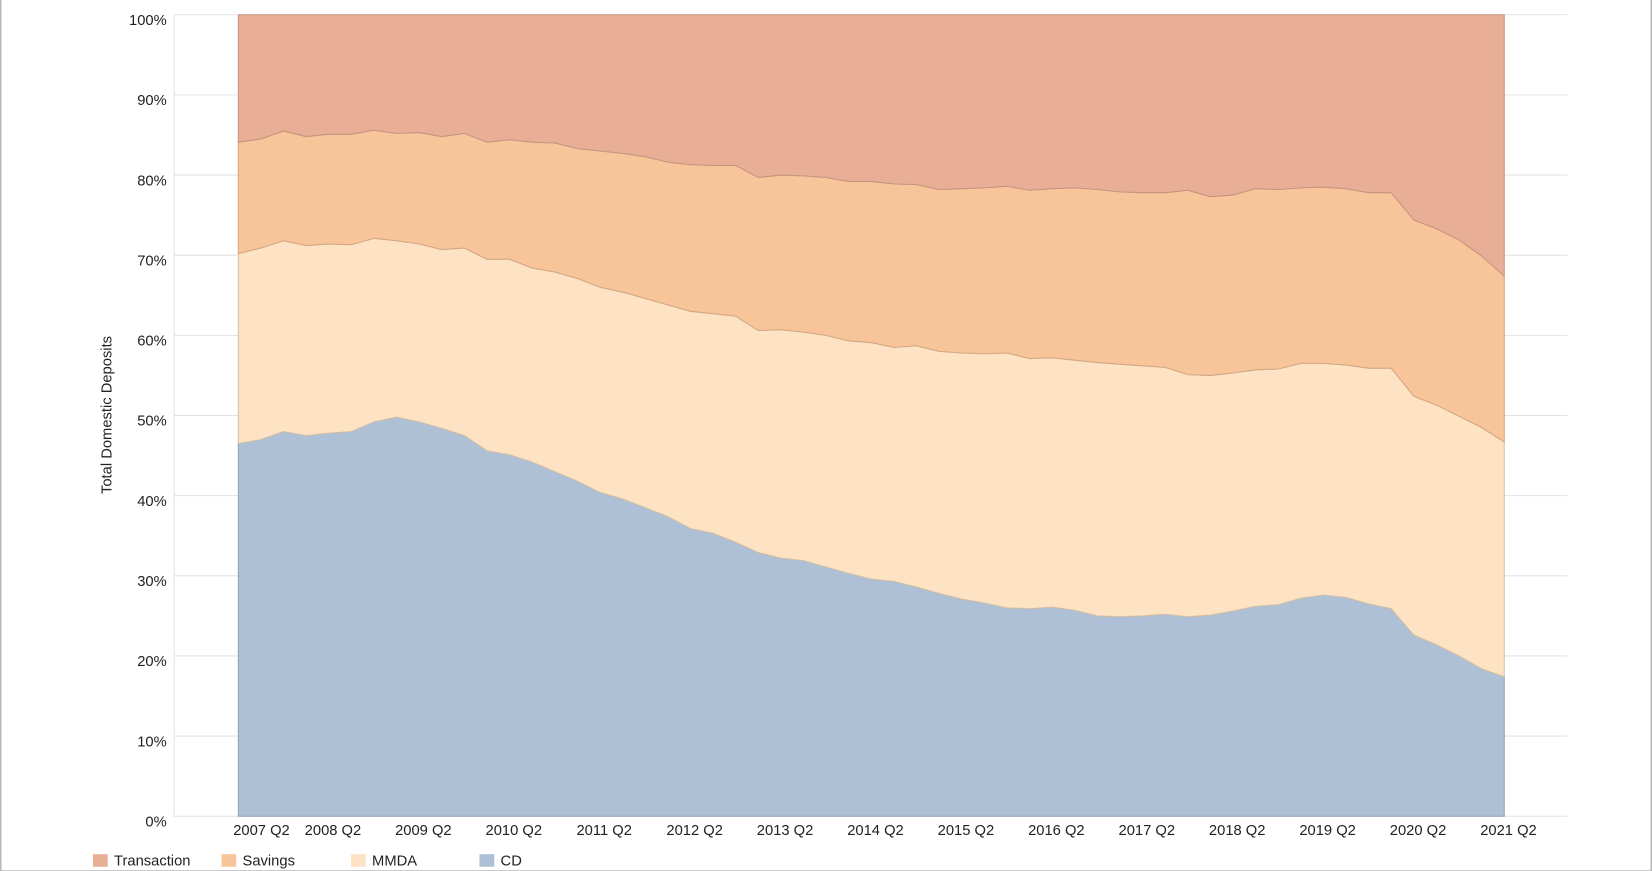  I want to click on y-axis-label: Total Domestic Deposits, so click(108, 415).